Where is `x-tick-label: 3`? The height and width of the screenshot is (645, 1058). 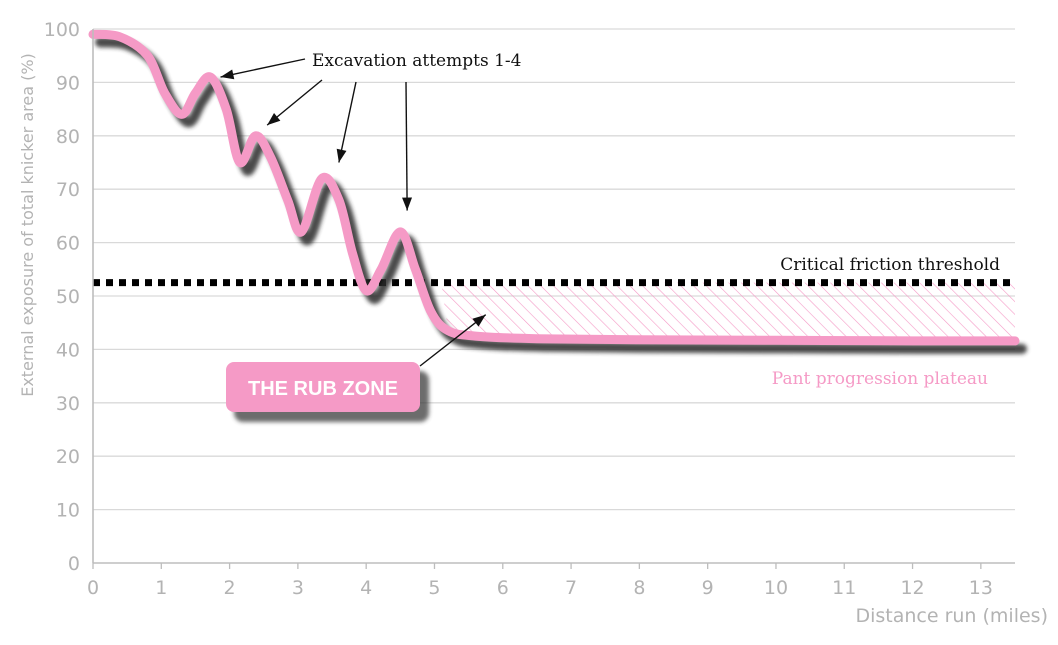
x-tick-label: 3 is located at coordinates (298, 588).